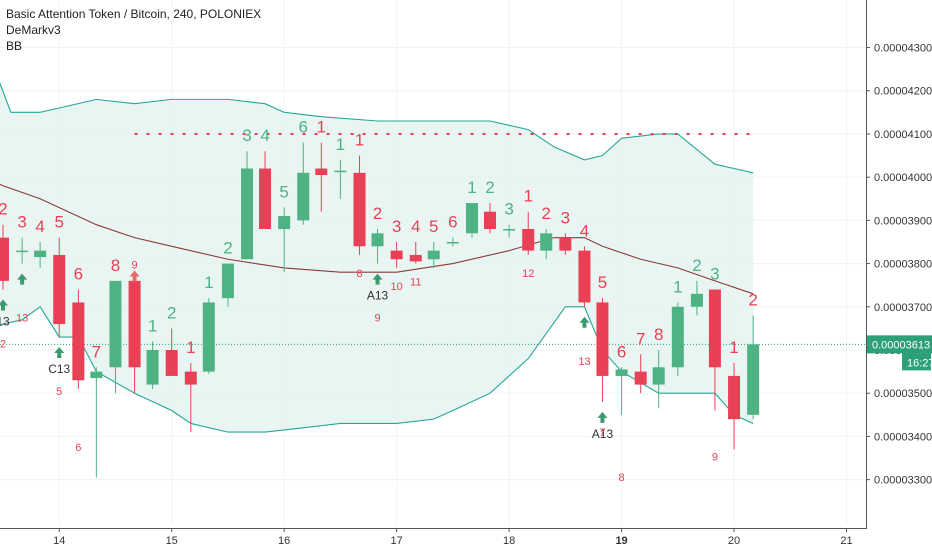 The height and width of the screenshot is (550, 932). What do you see at coordinates (903, 265) in the screenshot?
I see `price-tick-label: 0.00003800` at bounding box center [903, 265].